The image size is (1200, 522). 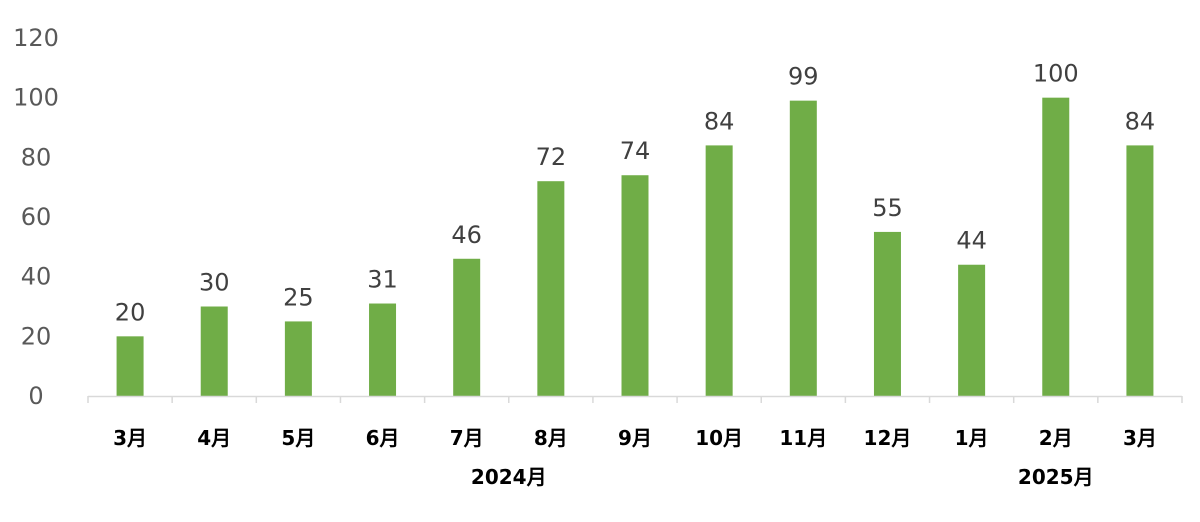 I want to click on y-tick-label-0: 0, so click(x=35, y=396).